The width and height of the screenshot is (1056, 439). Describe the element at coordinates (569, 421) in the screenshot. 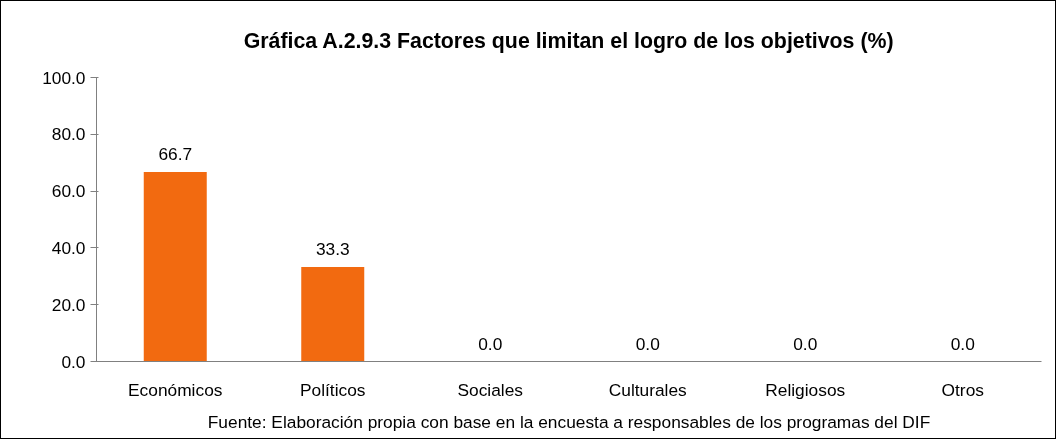

I see `source-note: Fuente: Elaboración propia con base en la encuesta a responsables de los programas del DIF` at that location.